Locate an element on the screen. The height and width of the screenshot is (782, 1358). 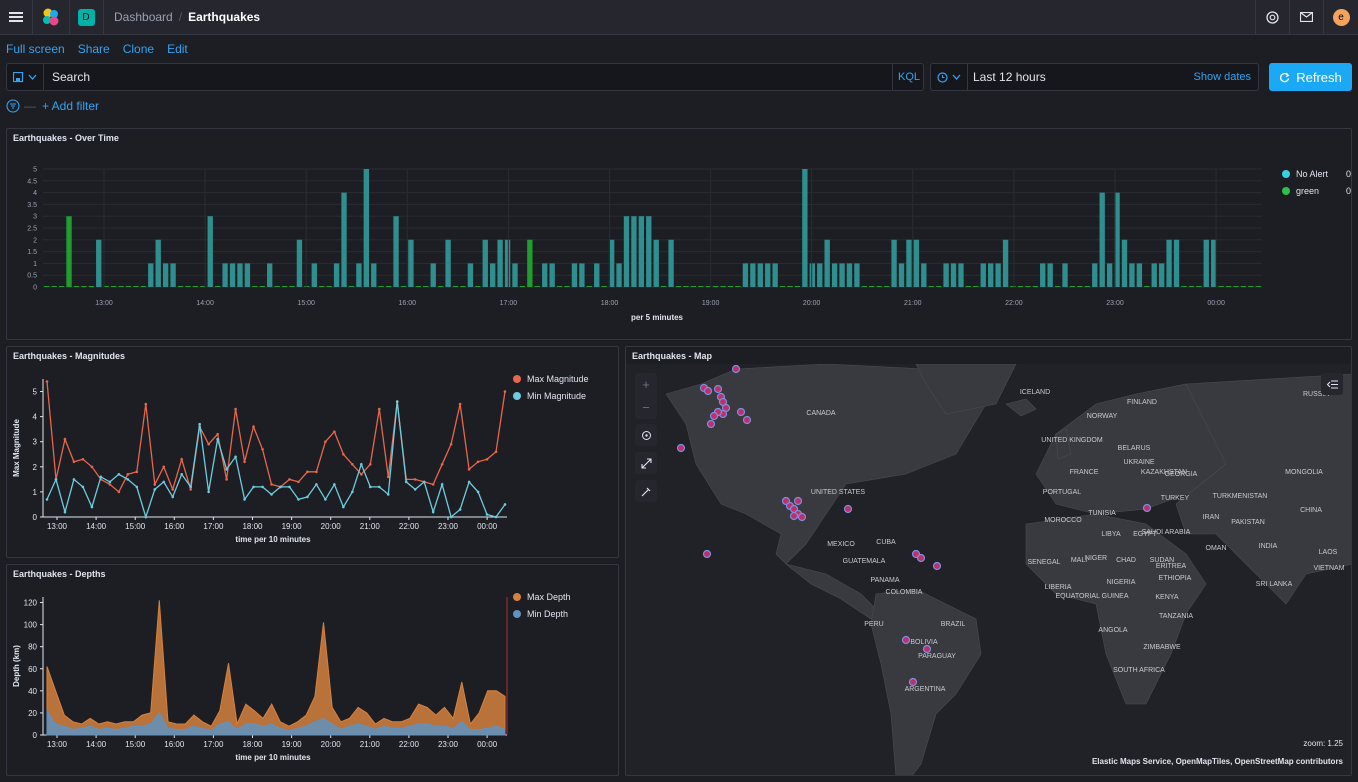
filter-icon is located at coordinates (13, 106).